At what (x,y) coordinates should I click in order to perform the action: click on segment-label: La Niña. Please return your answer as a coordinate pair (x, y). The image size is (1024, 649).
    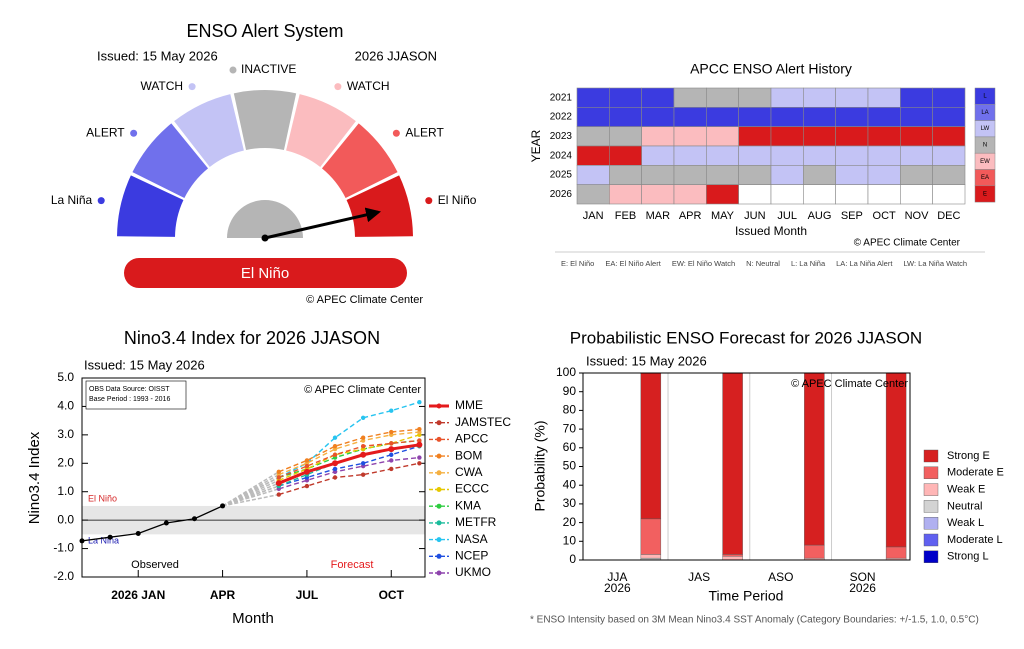
    Looking at the image, I should click on (72, 200).